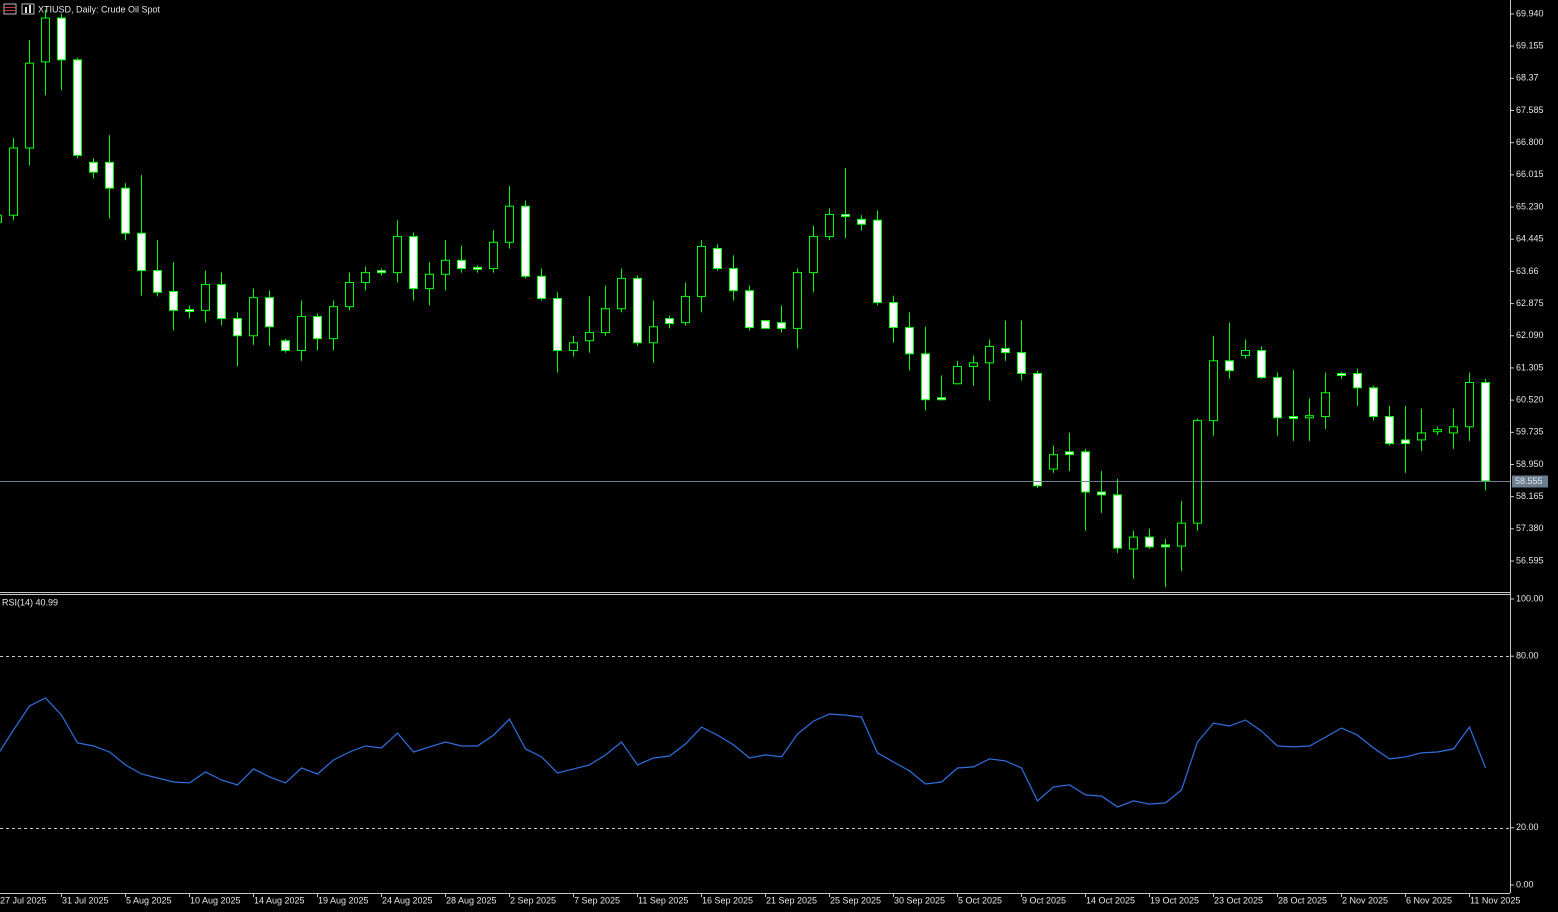  Describe the element at coordinates (215, 900) in the screenshot. I see `x-tick-label: 10 Aug 2025` at that location.